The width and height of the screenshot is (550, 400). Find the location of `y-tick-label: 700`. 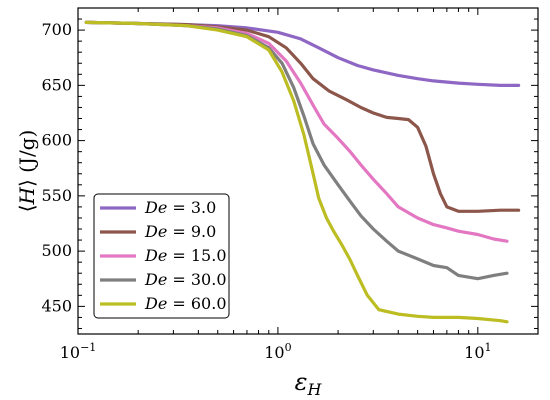

y-tick-label: 700 is located at coordinates (56, 29).